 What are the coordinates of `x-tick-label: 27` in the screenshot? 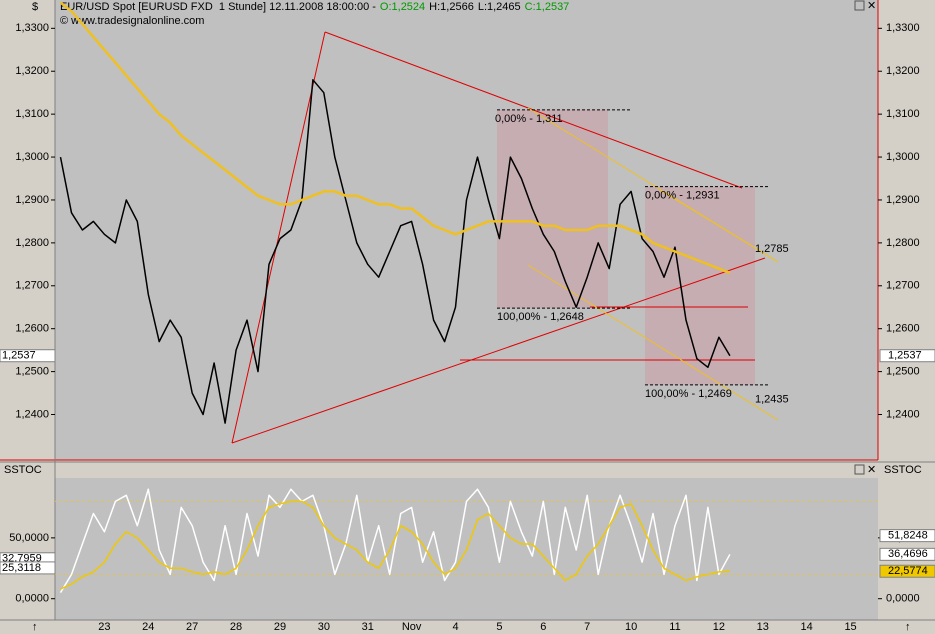 It's located at (192, 627).